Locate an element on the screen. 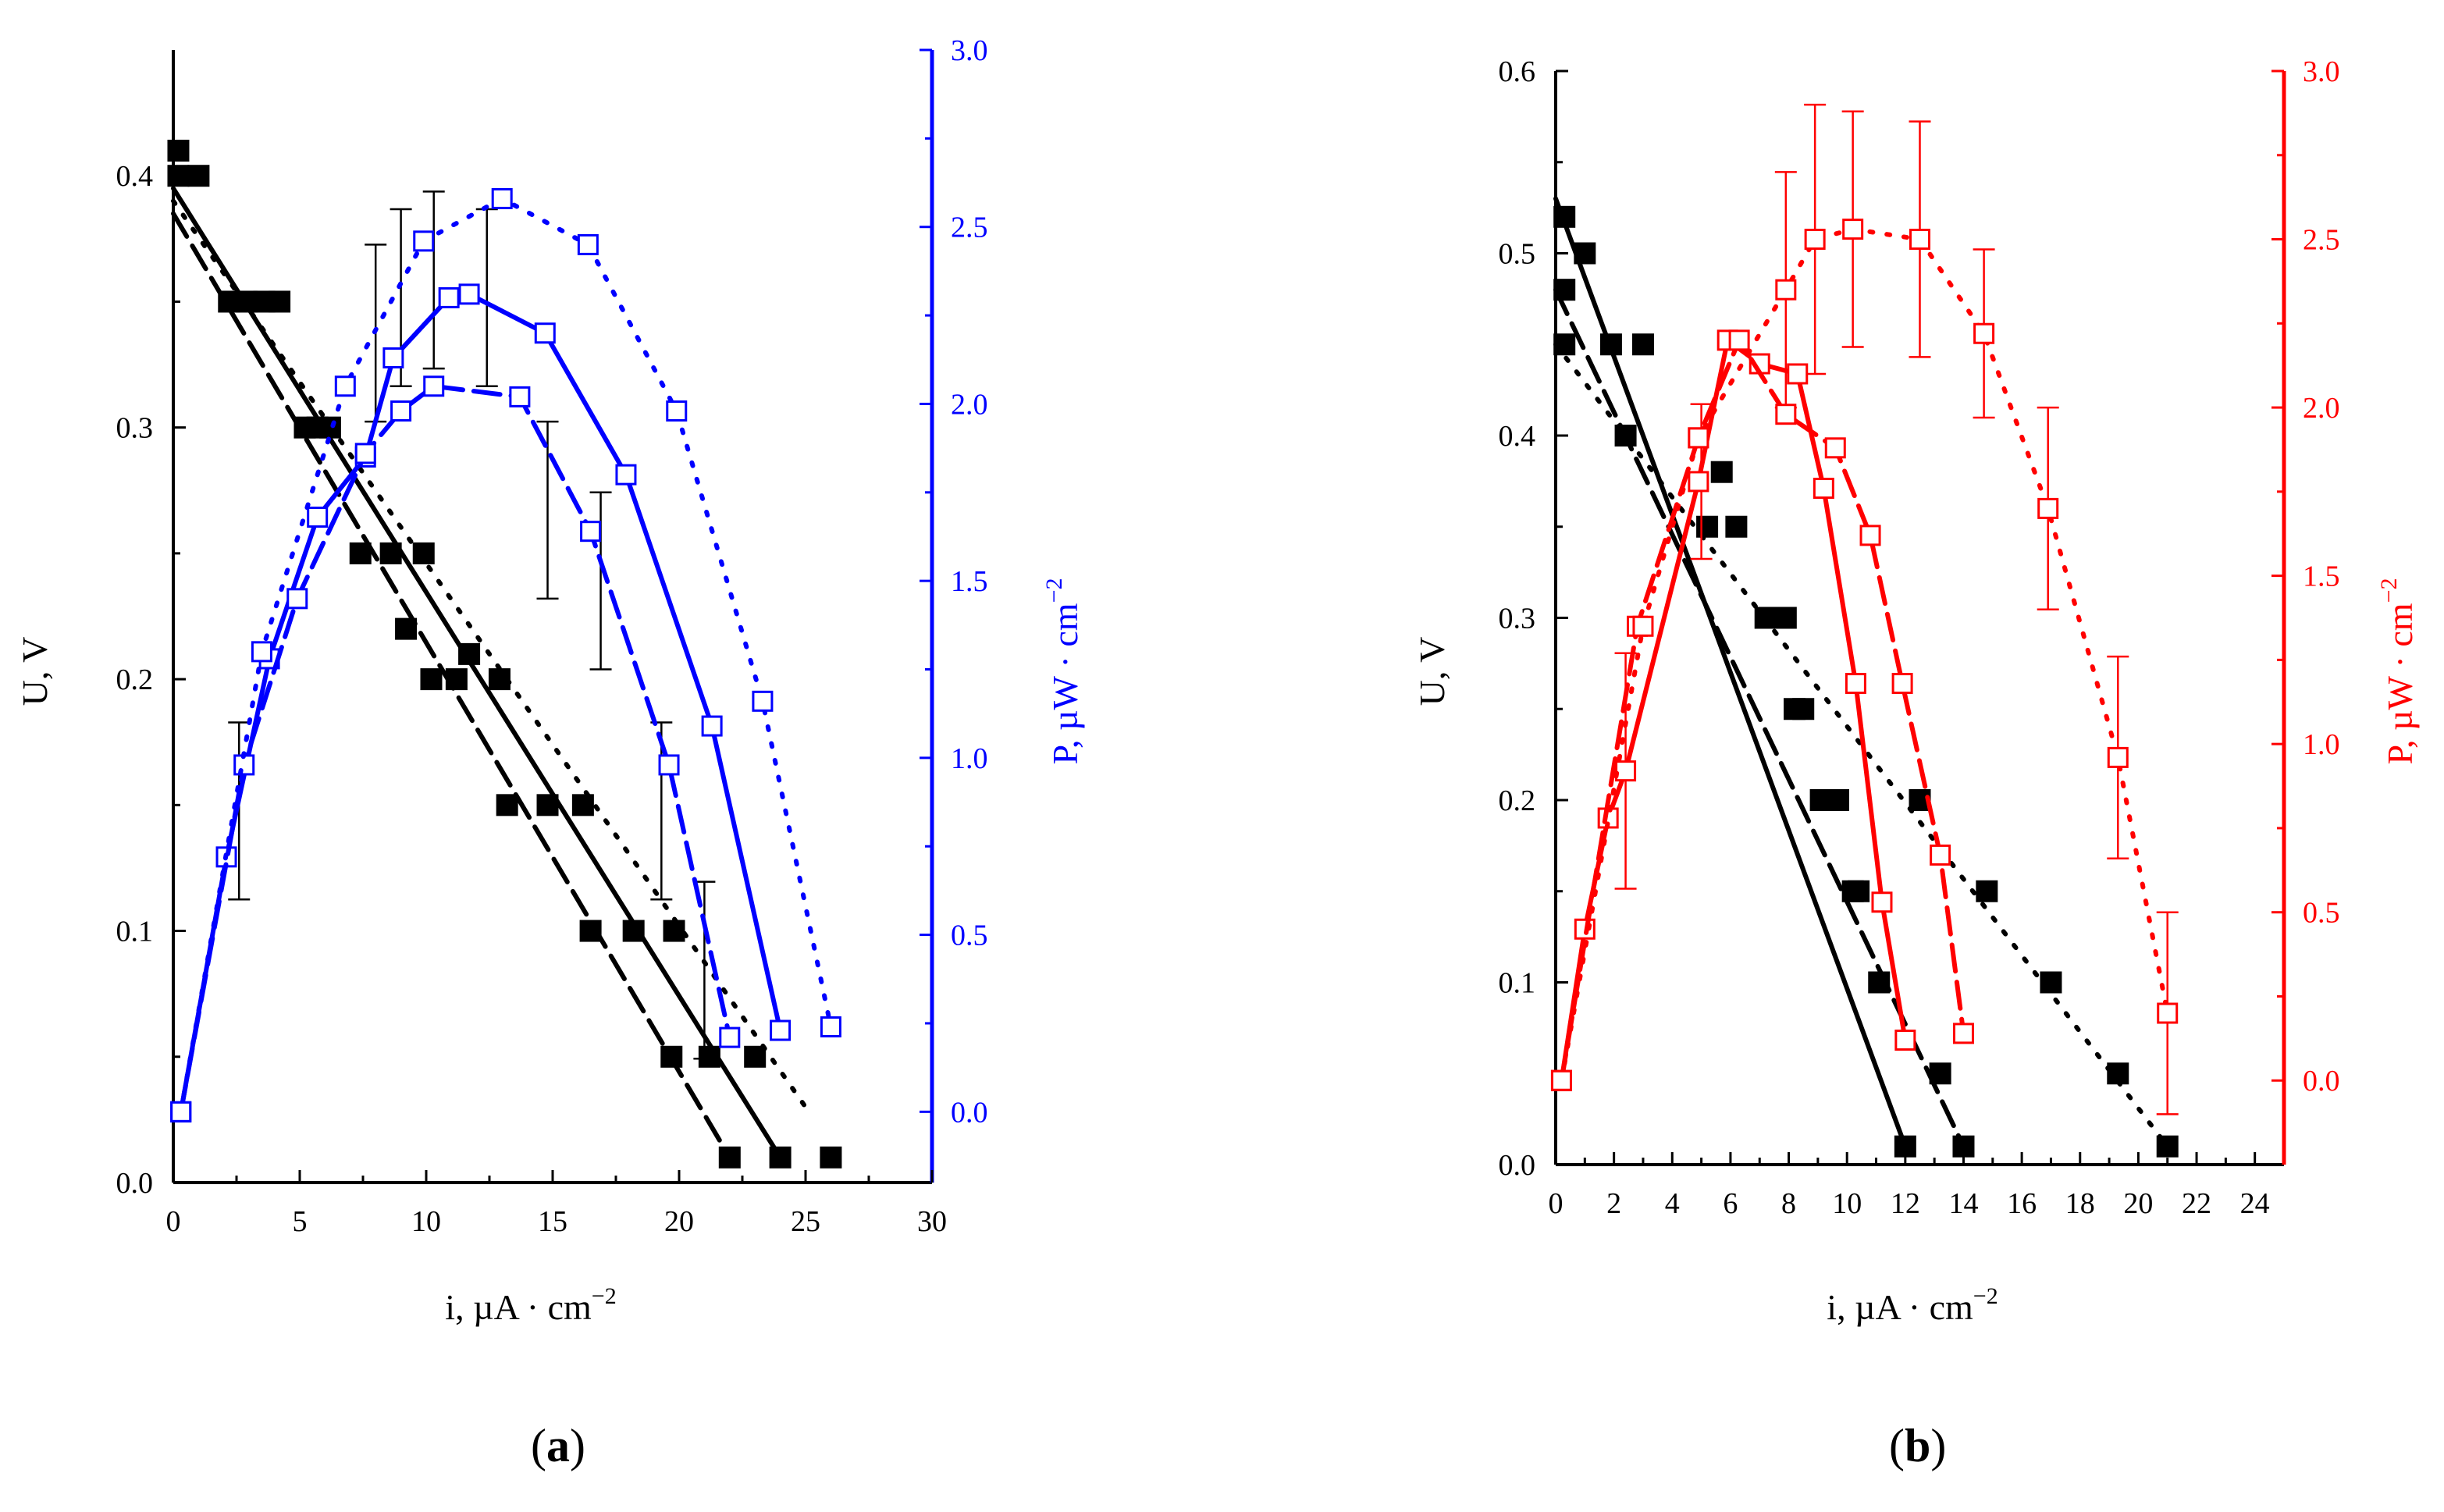  y-right-axis-label: P, µW · cm−2 is located at coordinates (2398, 671).